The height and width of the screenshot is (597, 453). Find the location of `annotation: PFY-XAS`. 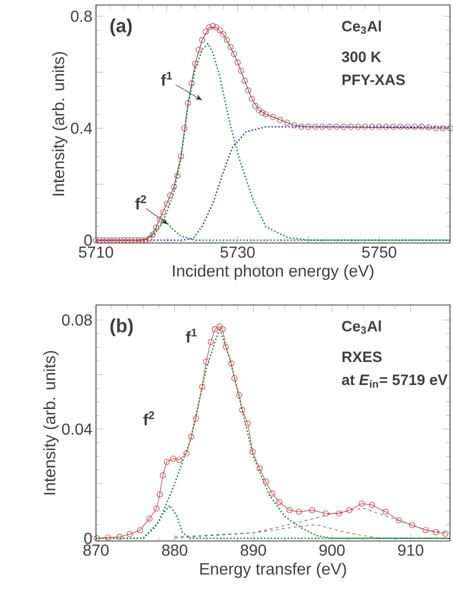

annotation: PFY-XAS is located at coordinates (374, 80).